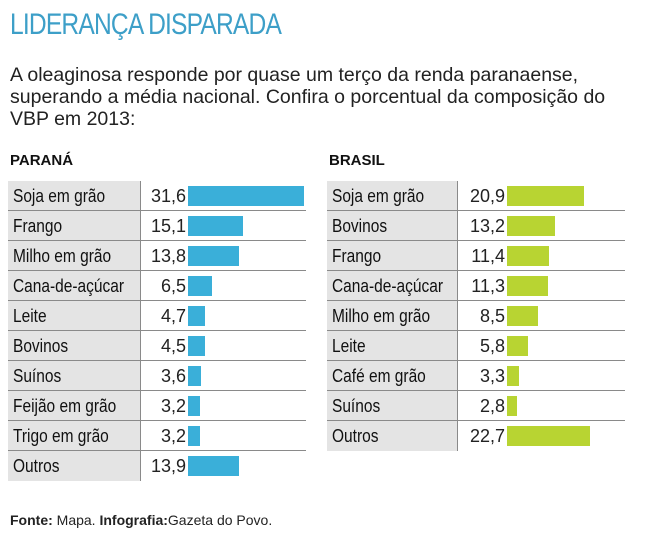 This screenshot has height=549, width=660. I want to click on parana-value-label: 15,1, so click(168, 226).